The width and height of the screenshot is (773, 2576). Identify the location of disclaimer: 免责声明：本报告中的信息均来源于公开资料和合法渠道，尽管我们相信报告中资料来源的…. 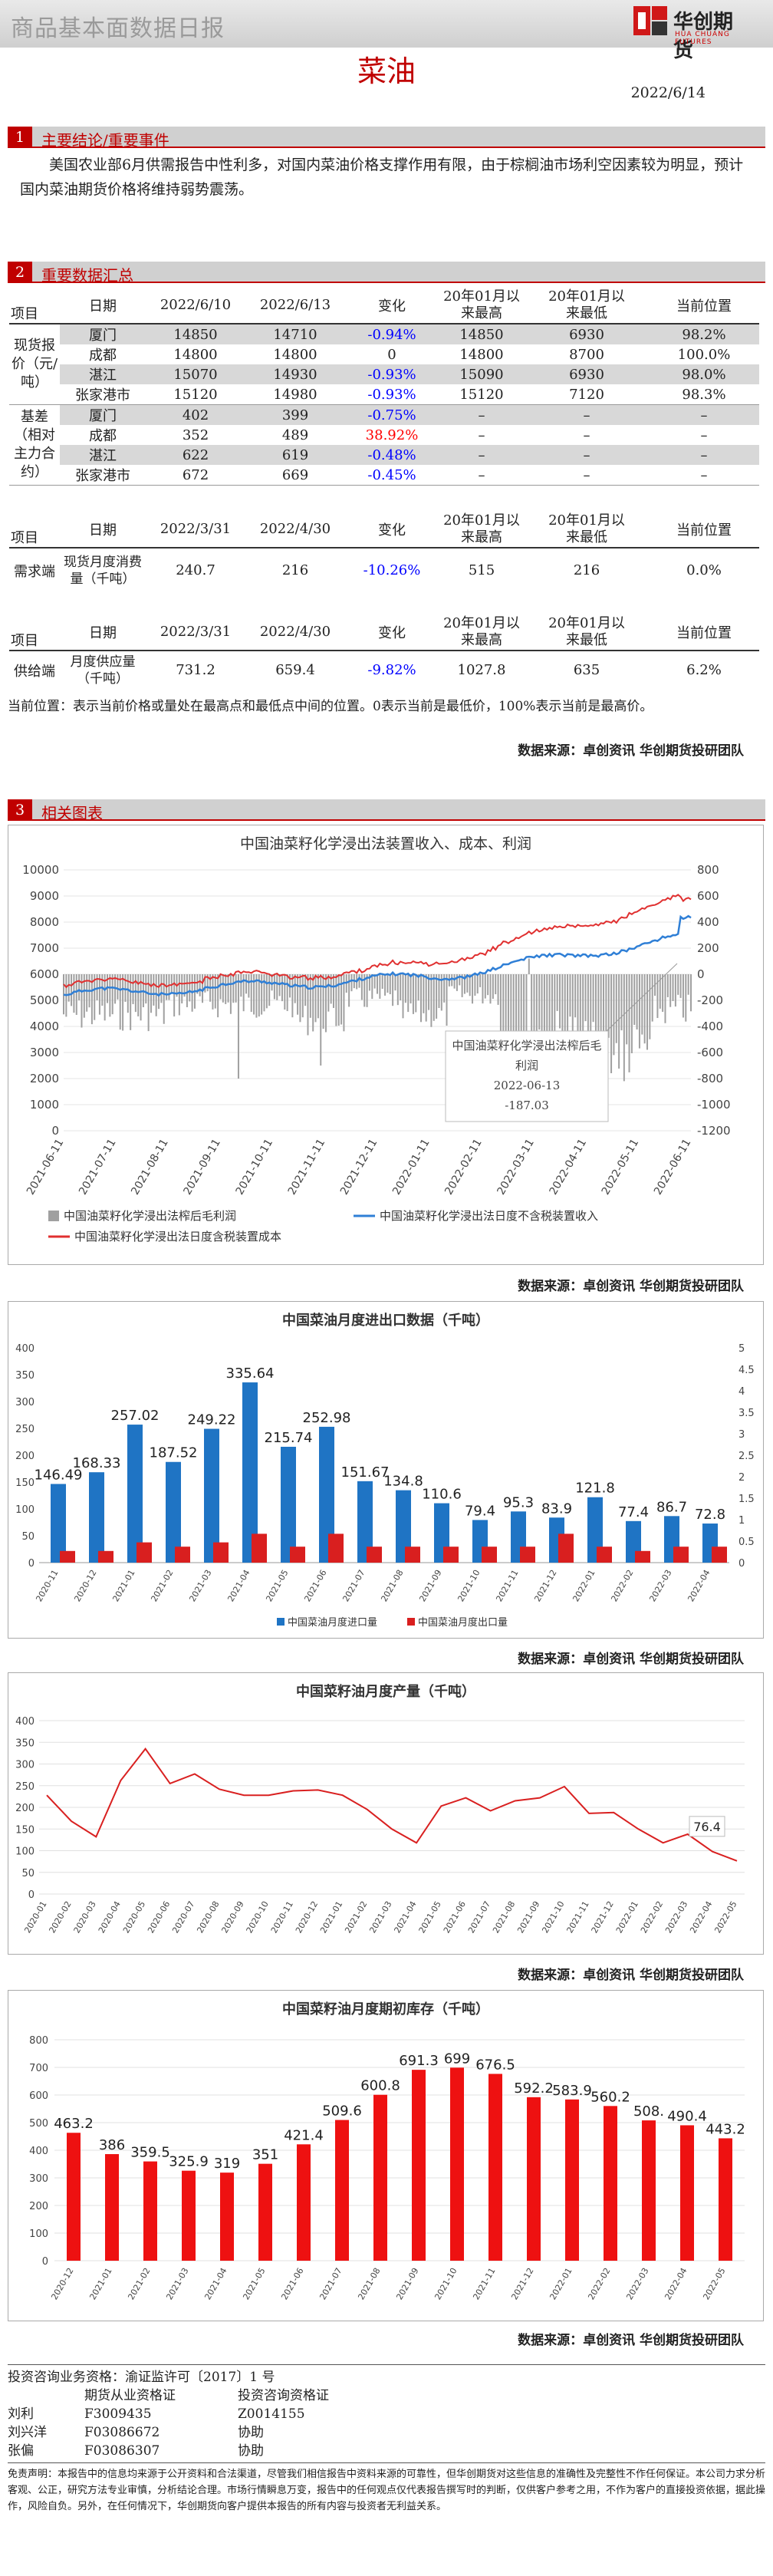
(386, 2488).